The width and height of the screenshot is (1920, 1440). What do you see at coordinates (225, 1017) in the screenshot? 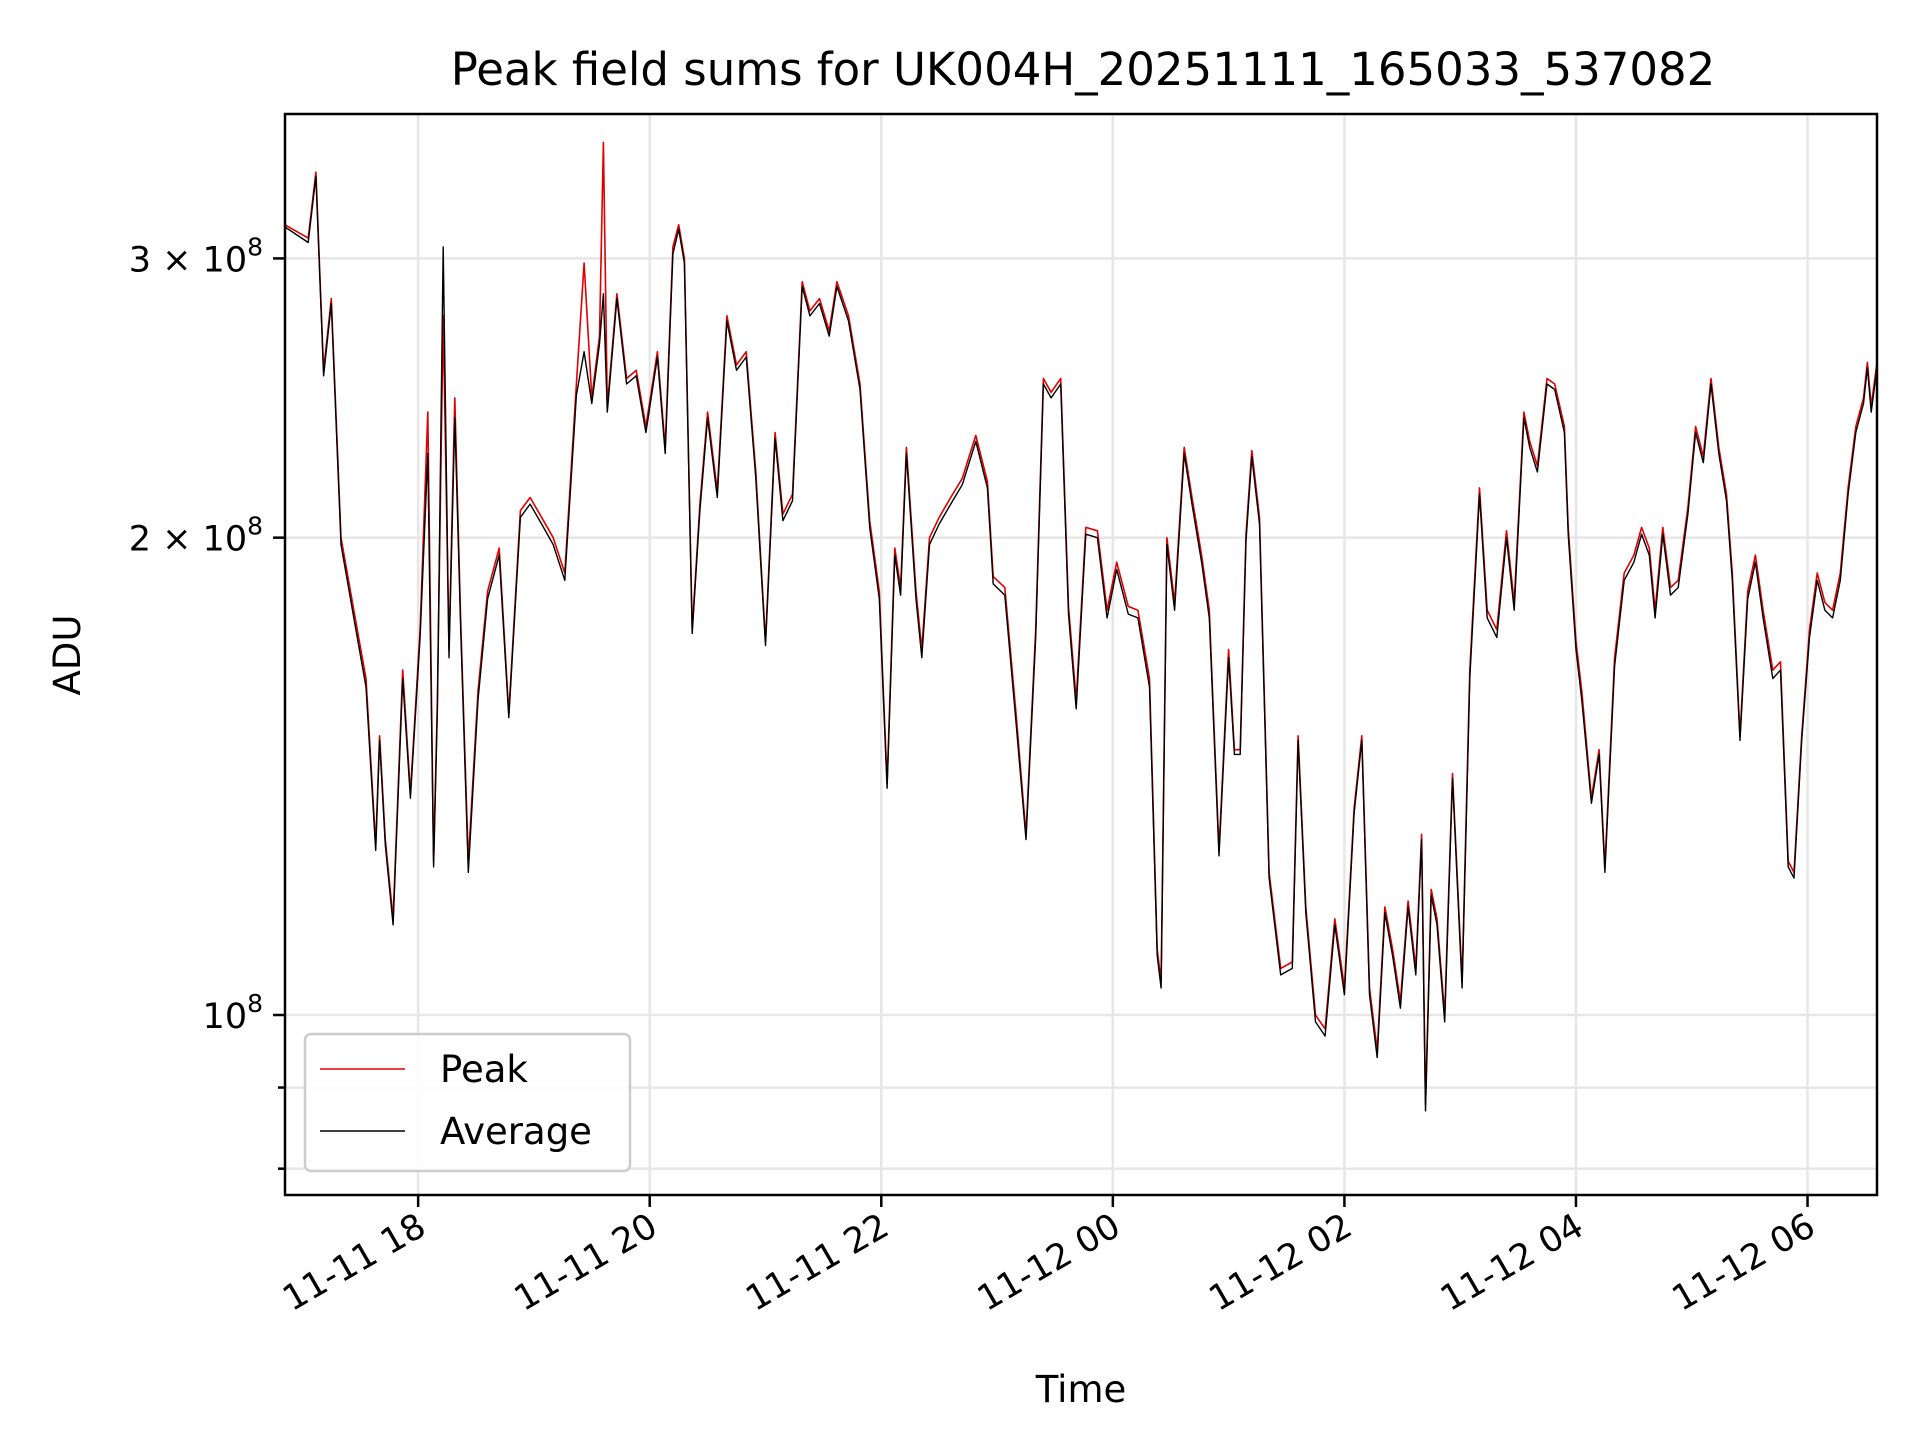
I see `y-tick-label-base: 10` at bounding box center [225, 1017].